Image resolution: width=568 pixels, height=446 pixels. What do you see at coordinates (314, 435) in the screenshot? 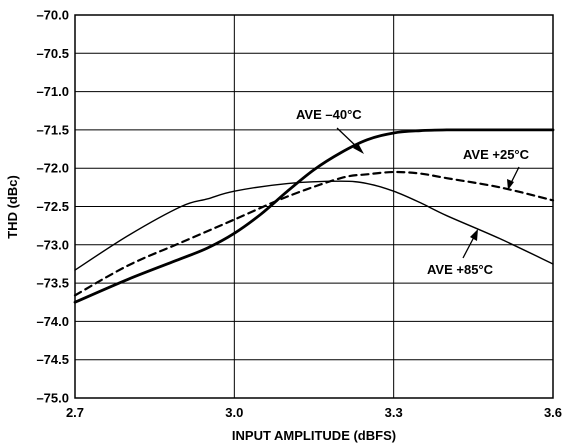
I see `x-axis-title: INPUT AMPLITUDE (dBFS)` at bounding box center [314, 435].